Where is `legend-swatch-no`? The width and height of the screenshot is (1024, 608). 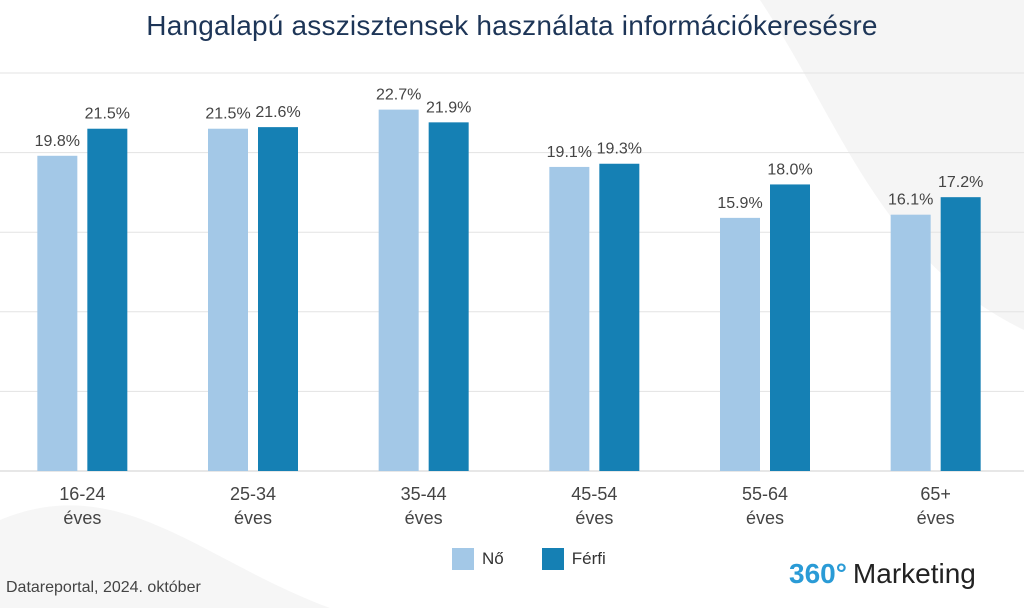 legend-swatch-no is located at coordinates (463, 559).